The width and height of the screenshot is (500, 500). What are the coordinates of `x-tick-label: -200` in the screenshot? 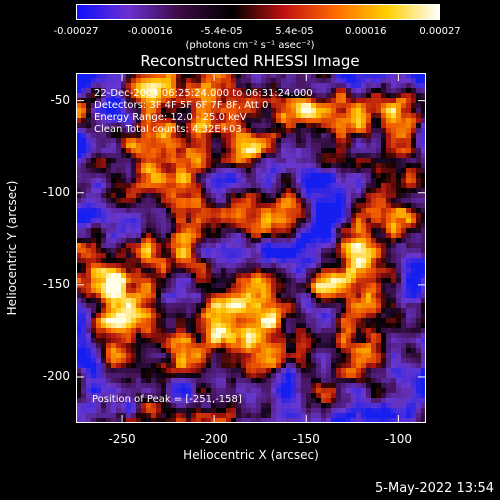 It's located at (214, 439).